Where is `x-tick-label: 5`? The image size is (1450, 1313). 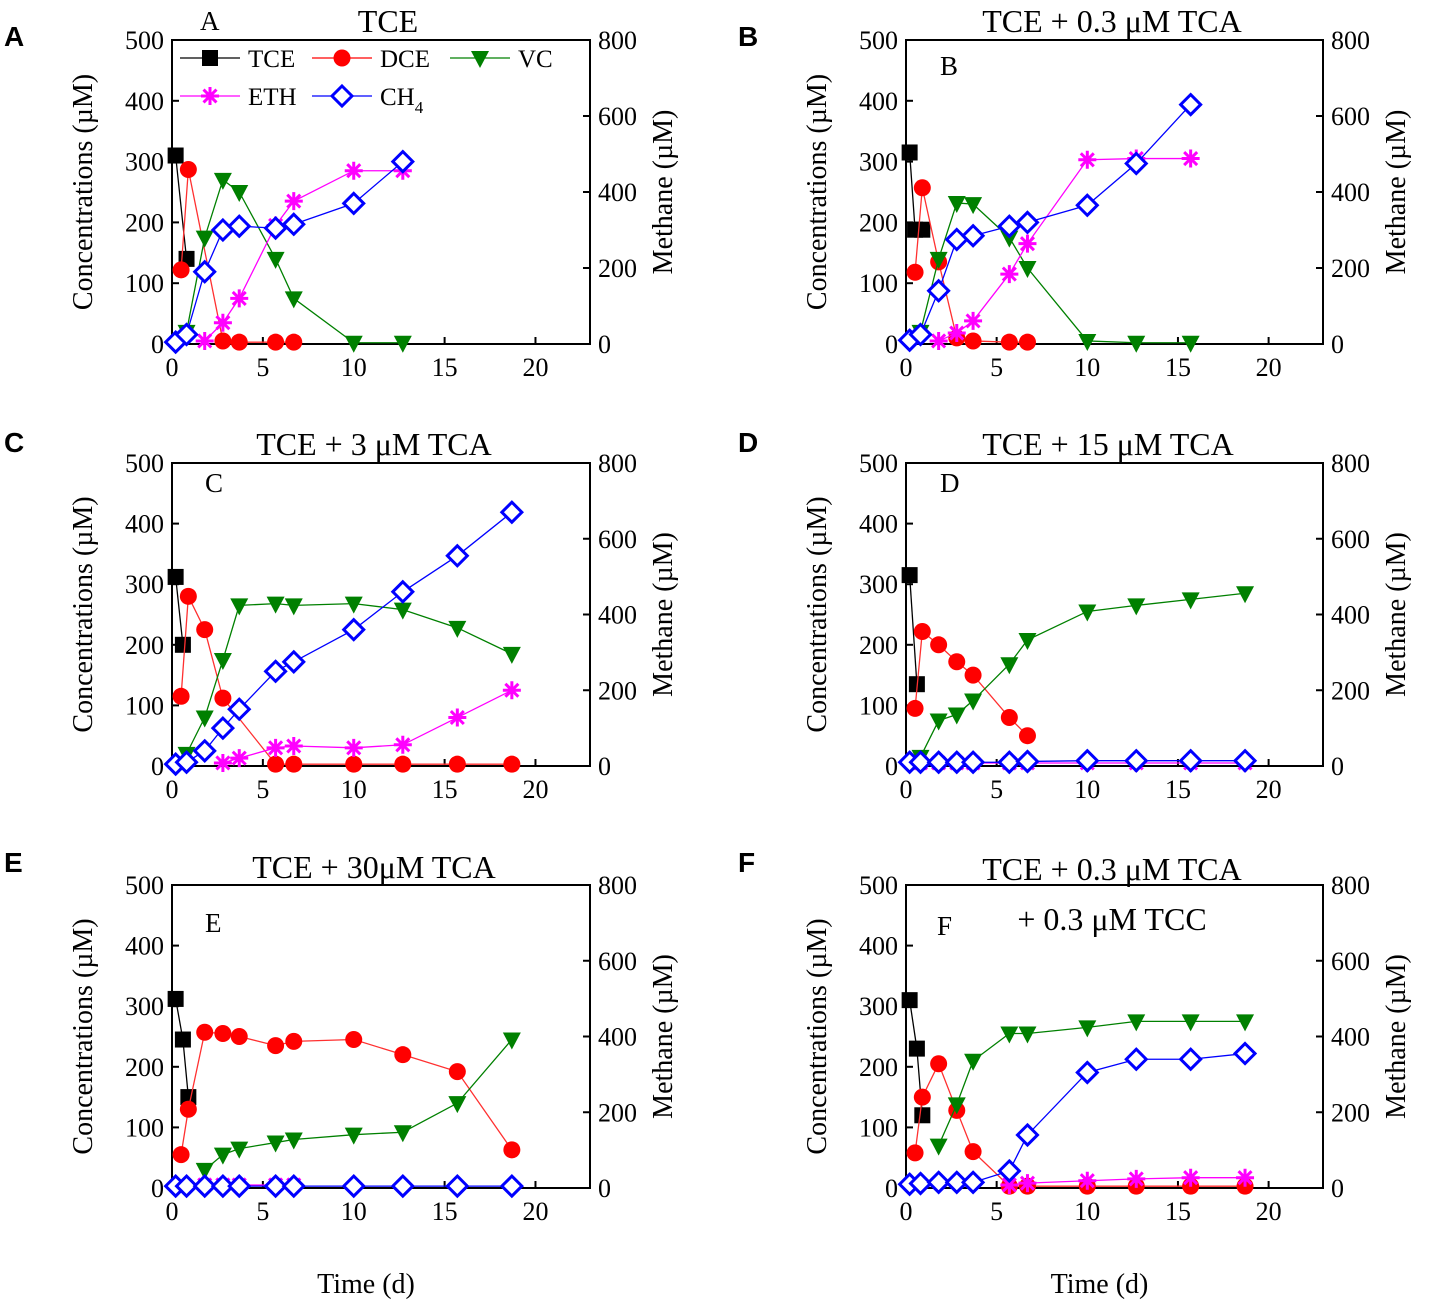 x-tick-label: 5 is located at coordinates (996, 367).